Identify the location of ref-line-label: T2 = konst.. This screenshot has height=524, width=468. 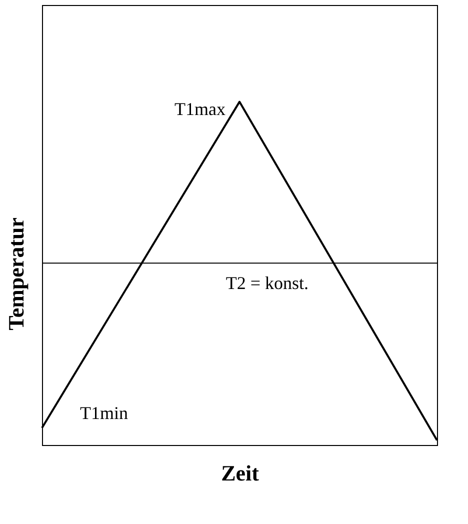
(267, 283).